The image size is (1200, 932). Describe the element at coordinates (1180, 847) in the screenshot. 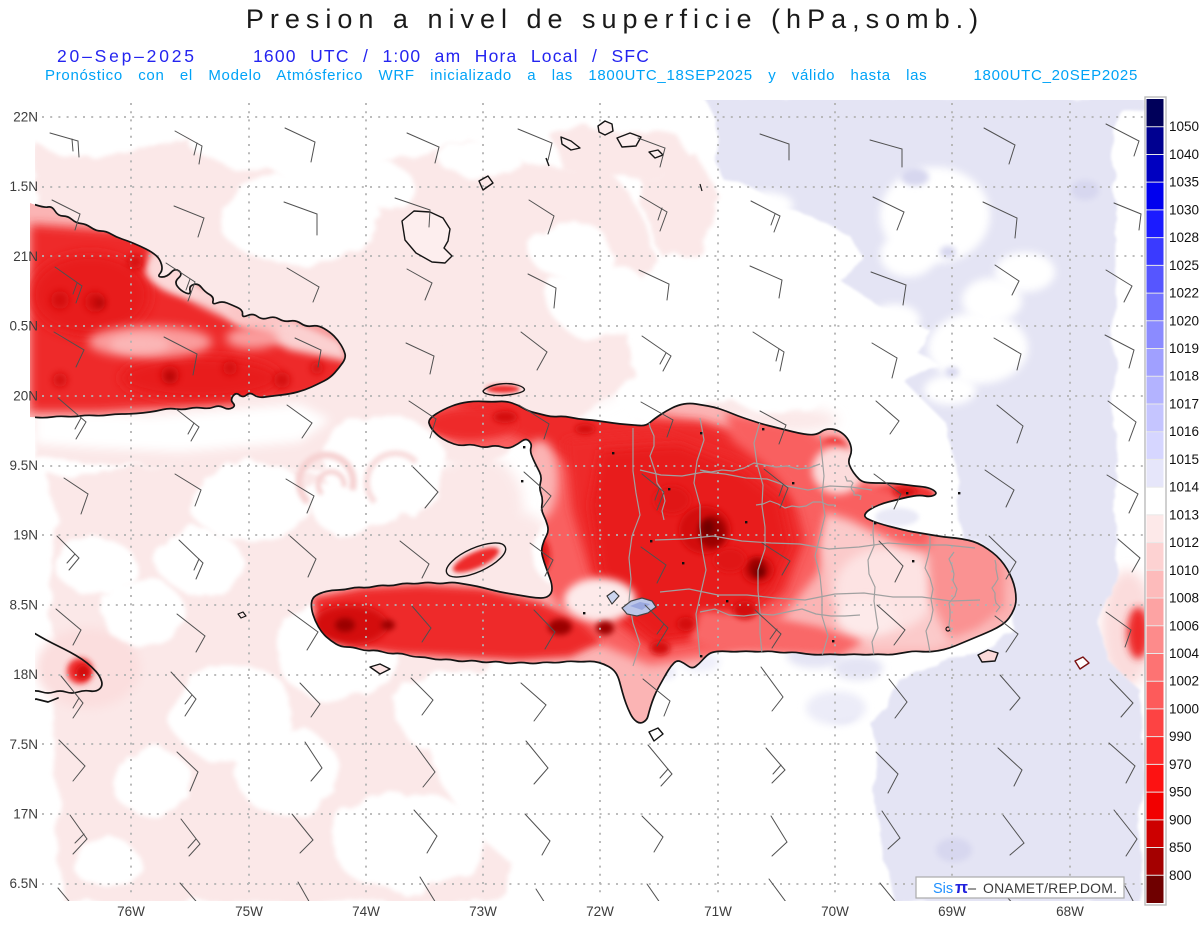

I see `svg-text: 850` at that location.